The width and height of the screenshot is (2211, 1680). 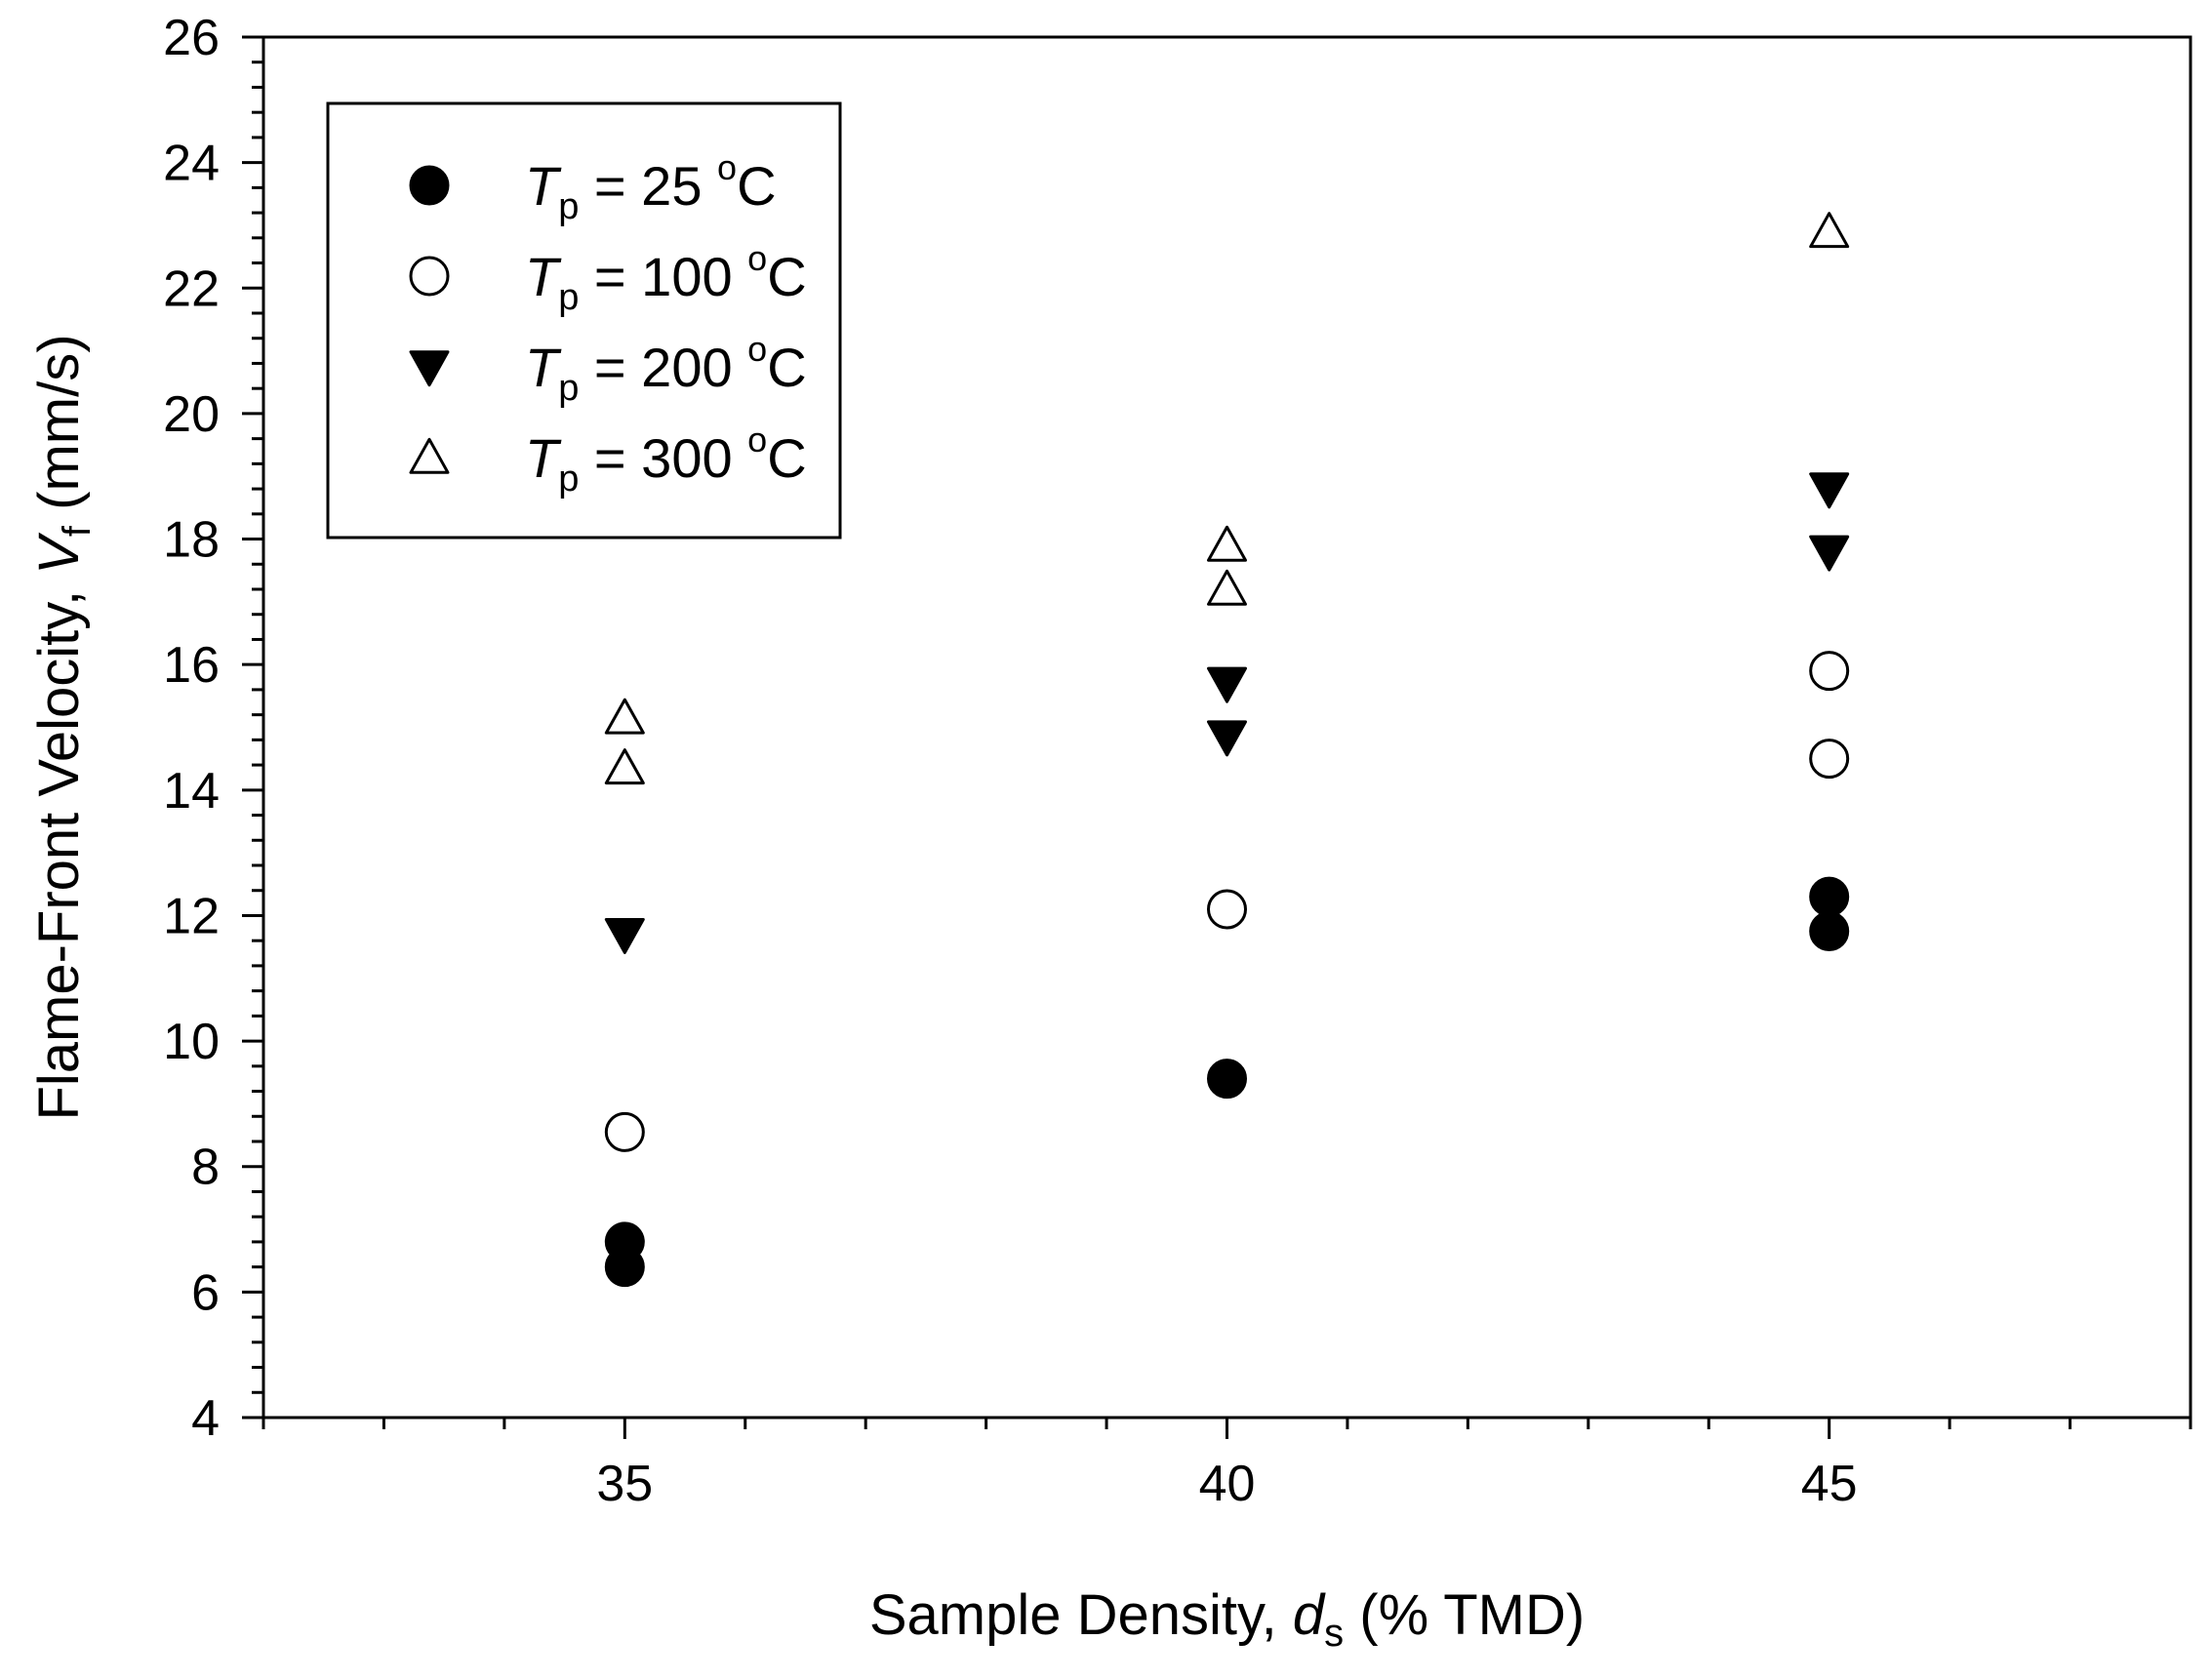 What do you see at coordinates (666, 369) in the screenshot?
I see `legend-label: Tp = 200 oC` at bounding box center [666, 369].